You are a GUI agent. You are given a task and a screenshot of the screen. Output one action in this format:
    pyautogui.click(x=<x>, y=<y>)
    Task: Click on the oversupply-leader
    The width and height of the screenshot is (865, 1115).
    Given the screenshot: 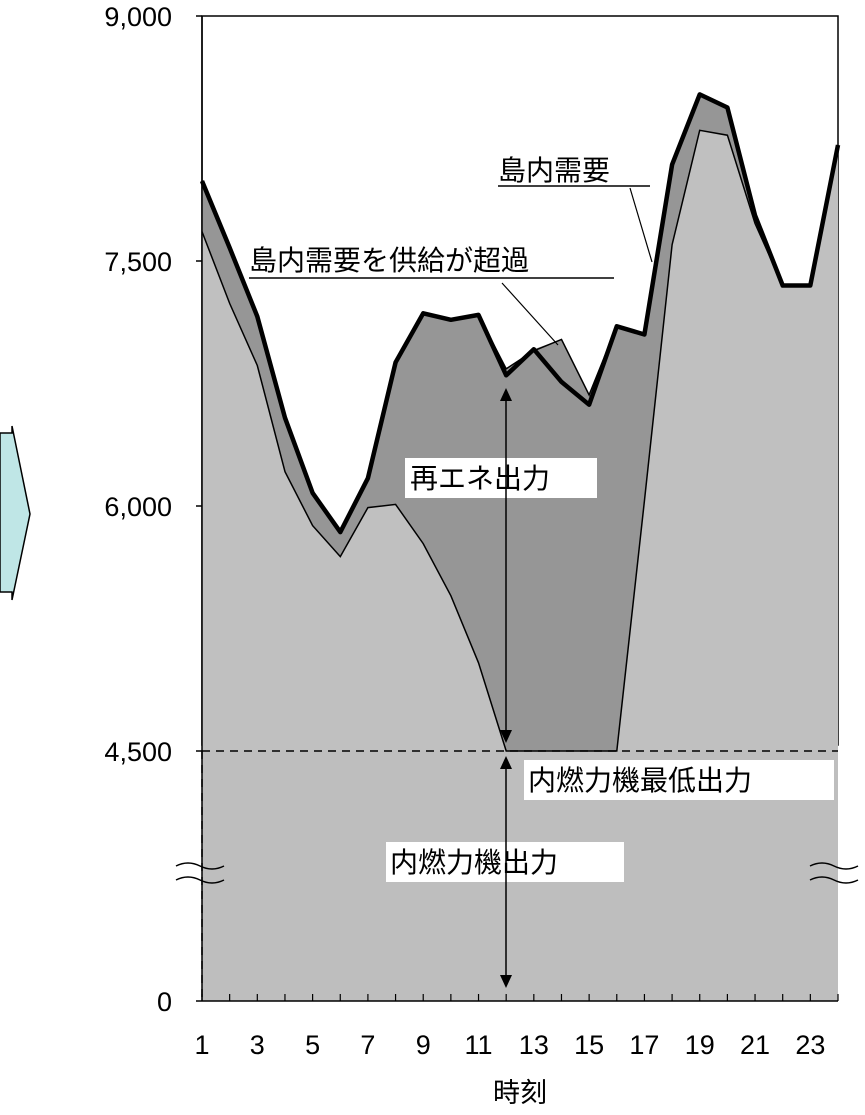 What is the action you would take?
    pyautogui.click(x=530, y=314)
    